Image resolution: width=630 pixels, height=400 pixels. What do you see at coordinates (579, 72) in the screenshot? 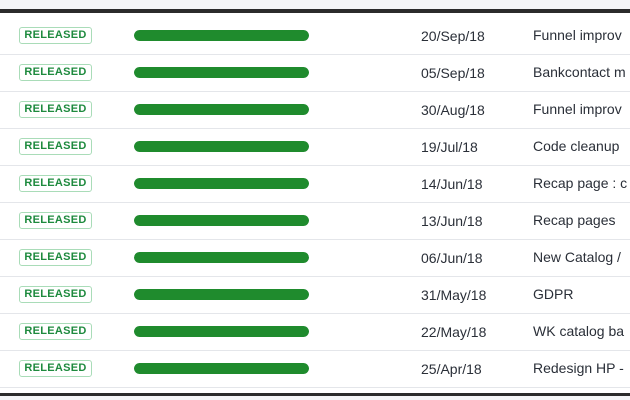
I see `release-description: Bankcontact m` at bounding box center [579, 72].